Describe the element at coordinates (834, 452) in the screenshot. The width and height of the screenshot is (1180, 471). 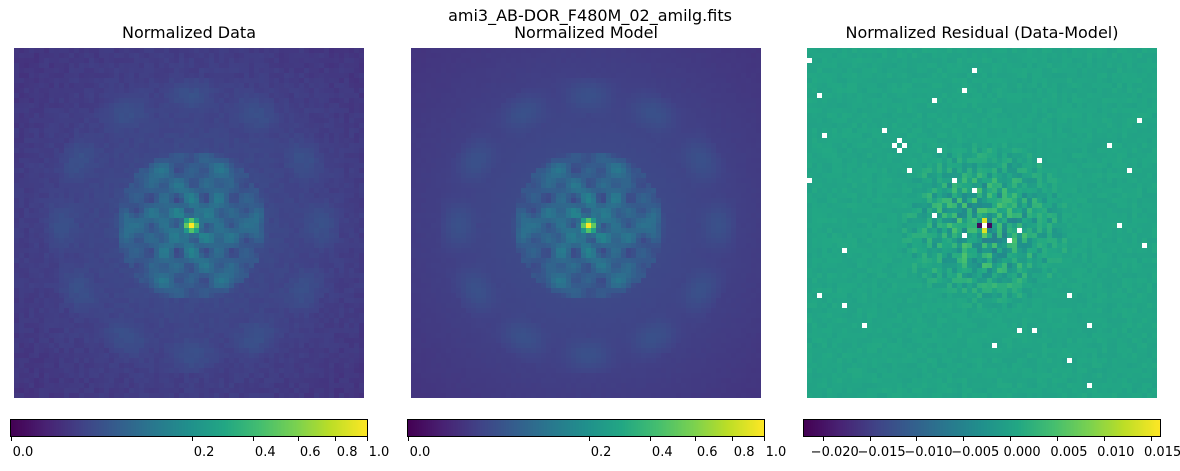
I see `colorbar-tick-label: −0.020` at that location.